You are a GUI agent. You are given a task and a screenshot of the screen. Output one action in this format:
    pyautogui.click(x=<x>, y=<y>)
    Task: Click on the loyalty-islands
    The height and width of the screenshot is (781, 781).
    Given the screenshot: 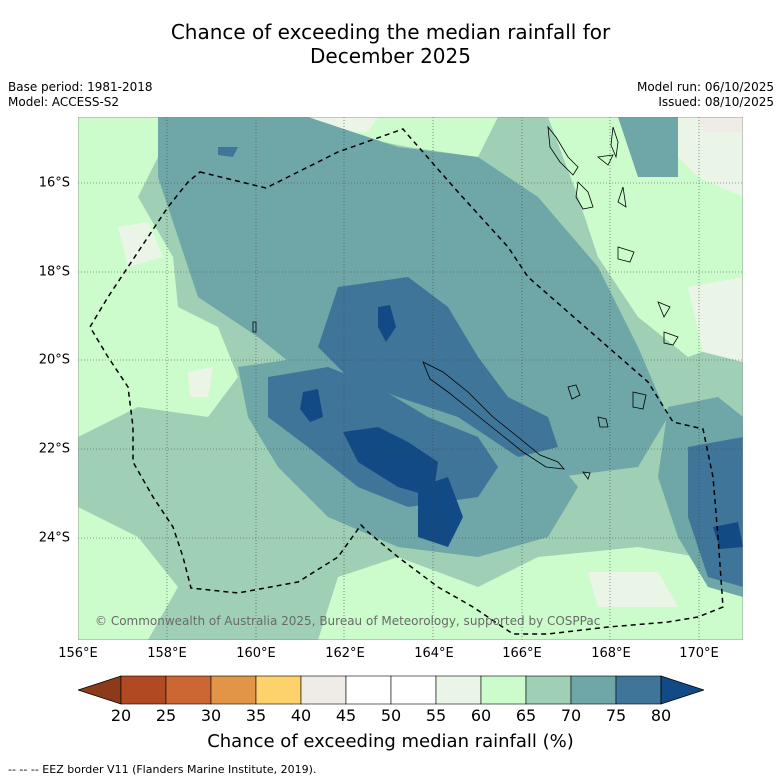 What is the action you would take?
    pyautogui.click(x=607, y=406)
    